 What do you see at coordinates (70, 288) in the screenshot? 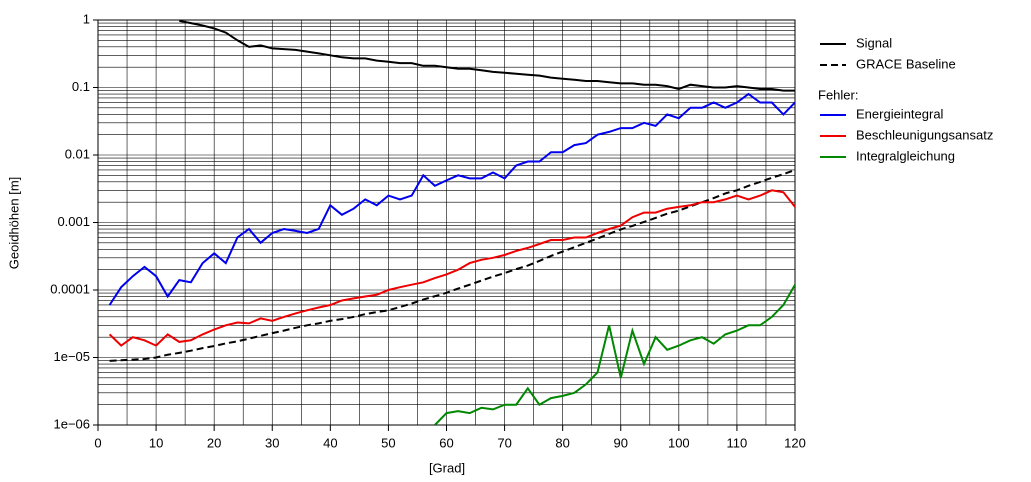
I see `y-tick-label: 0.0001` at bounding box center [70, 288].